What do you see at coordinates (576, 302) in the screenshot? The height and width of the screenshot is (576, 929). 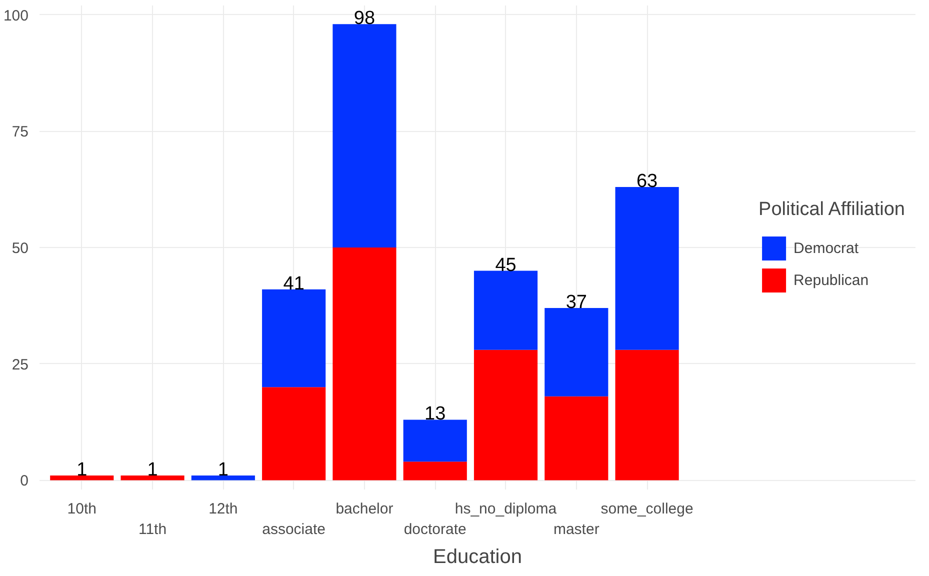 I see `total-label: 37` at bounding box center [576, 302].